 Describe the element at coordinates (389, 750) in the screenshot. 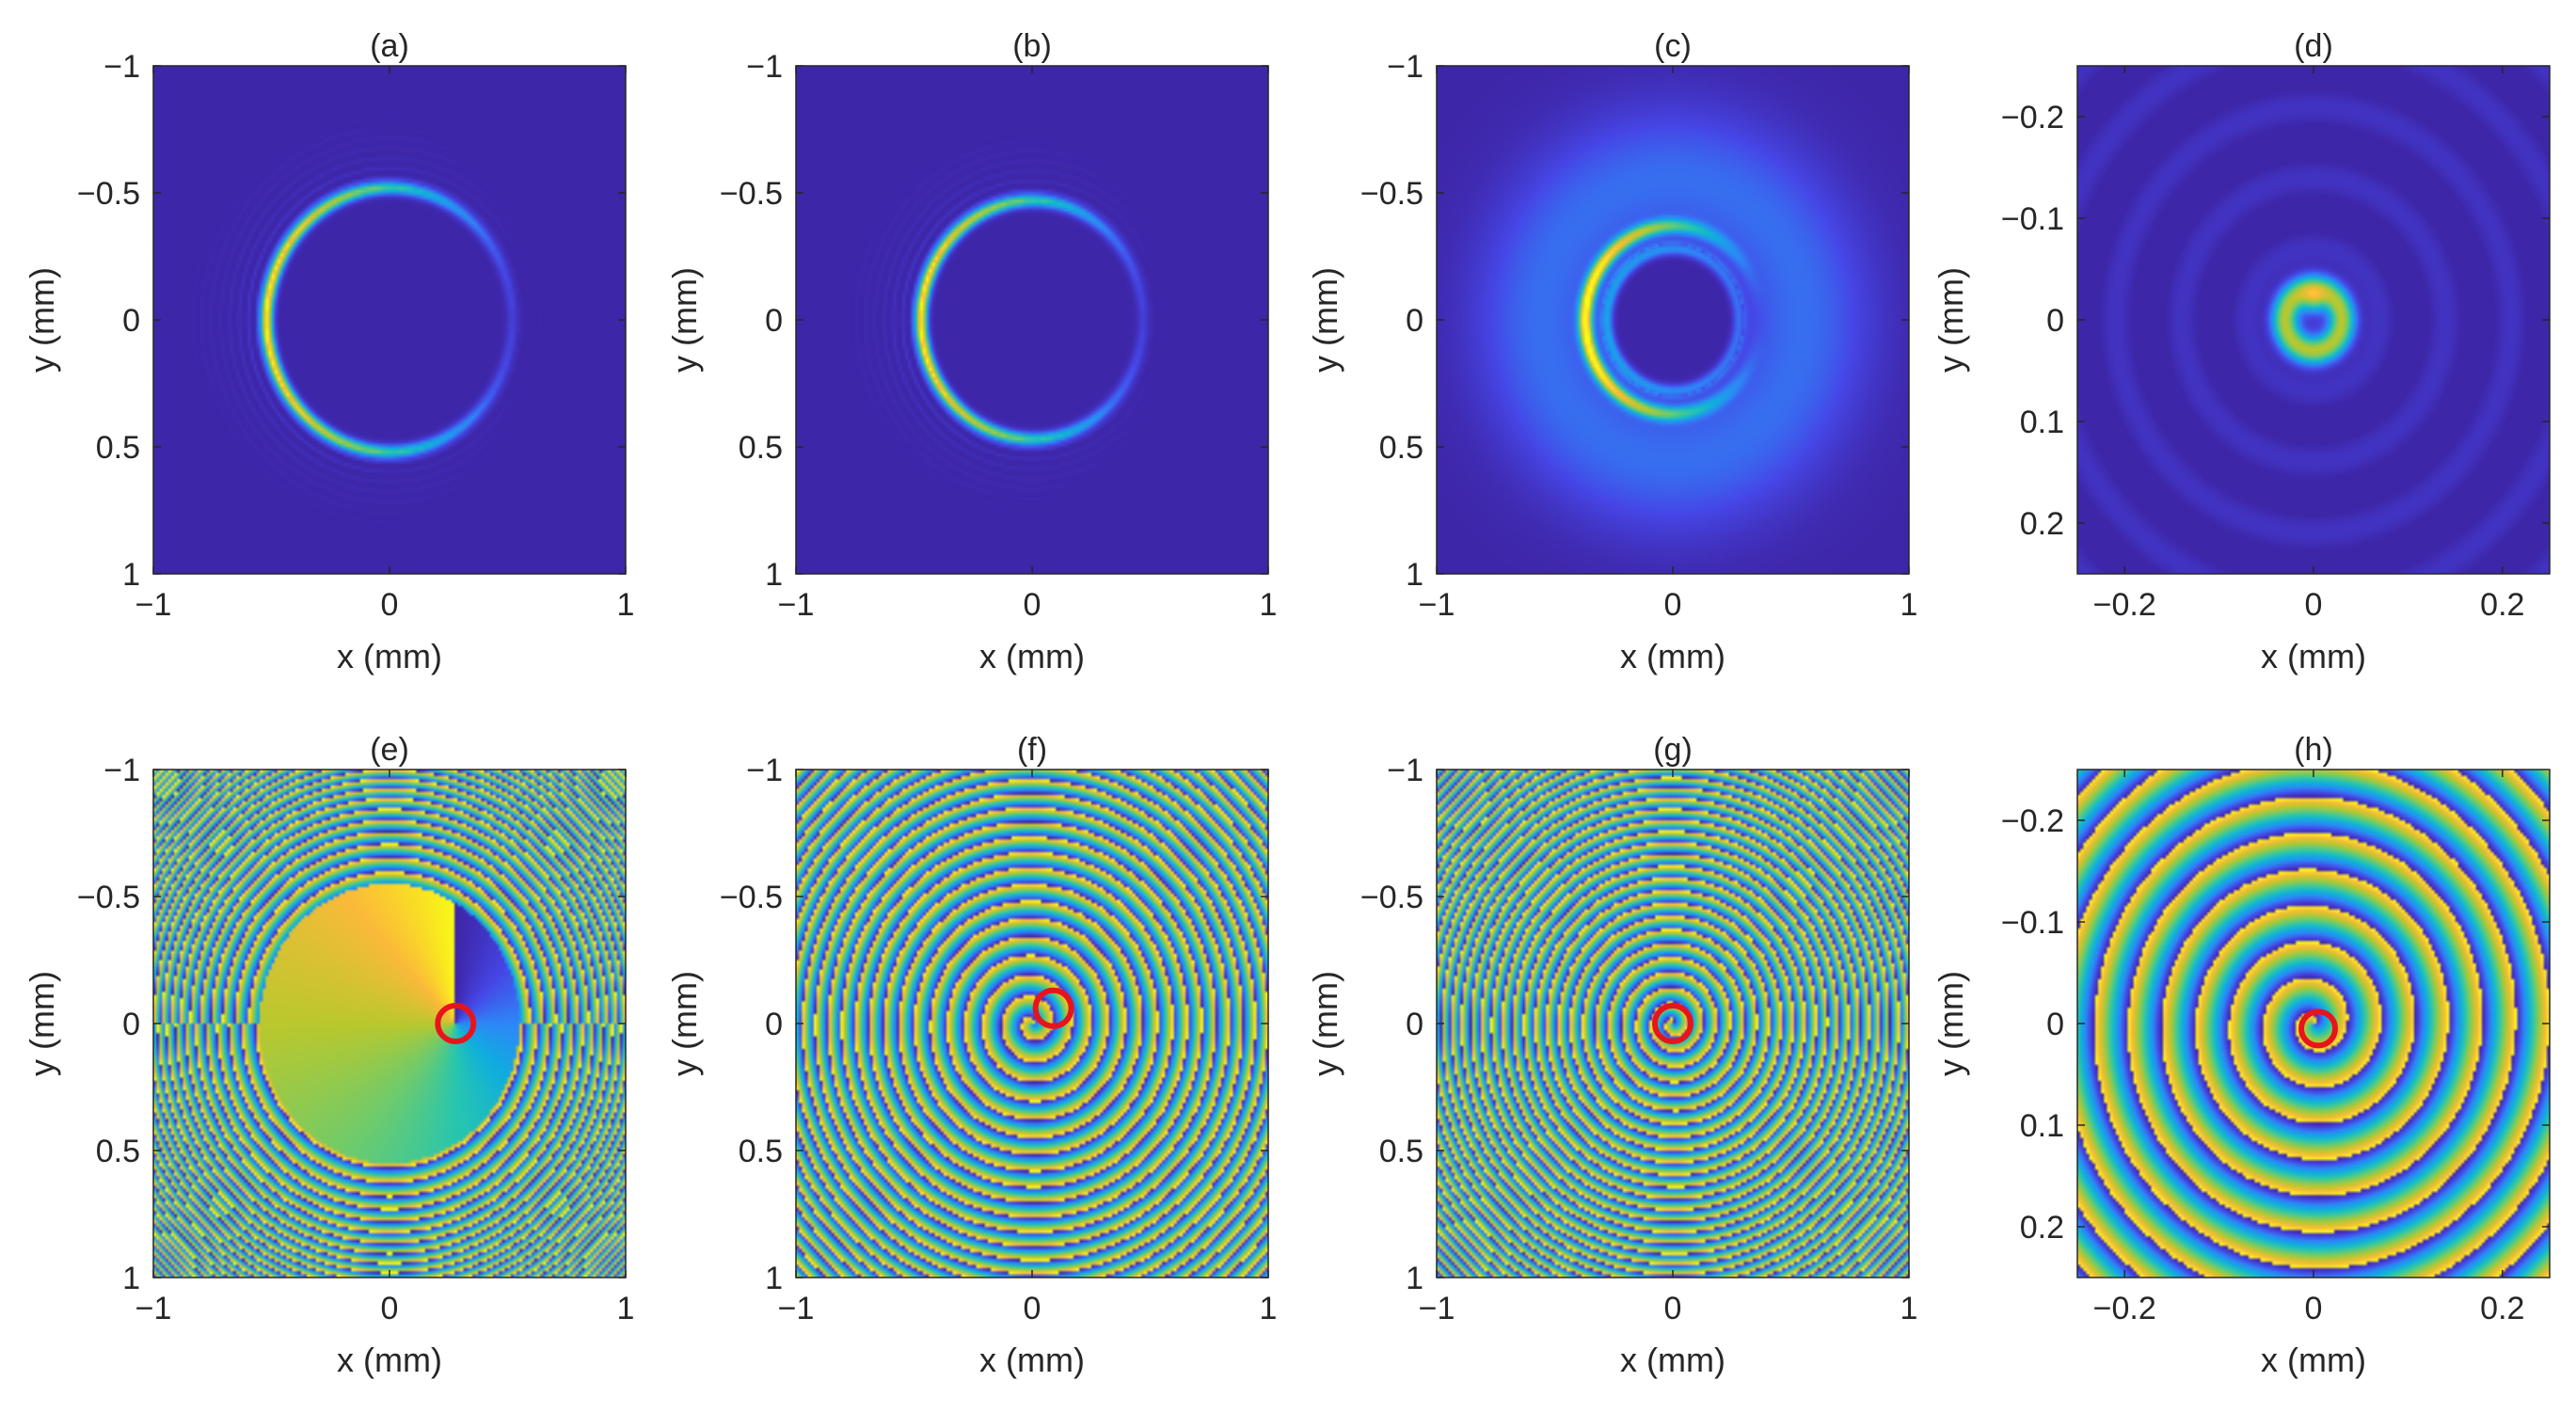

I see `panel-title: (e)` at that location.